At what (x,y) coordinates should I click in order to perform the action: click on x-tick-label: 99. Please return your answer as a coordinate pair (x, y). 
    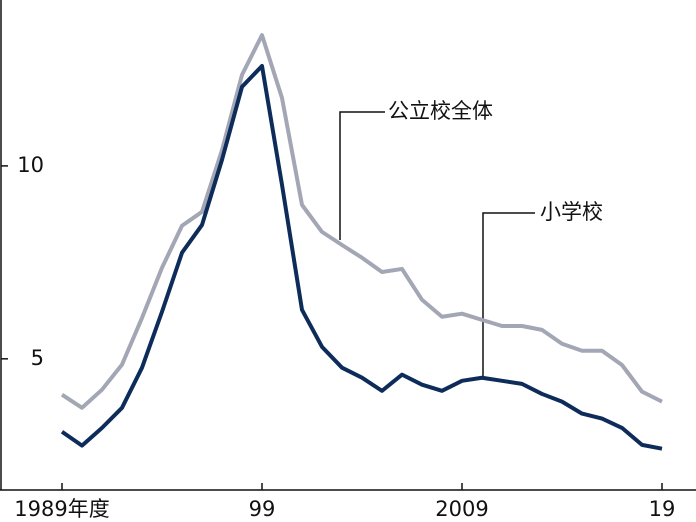
    Looking at the image, I should click on (262, 509).